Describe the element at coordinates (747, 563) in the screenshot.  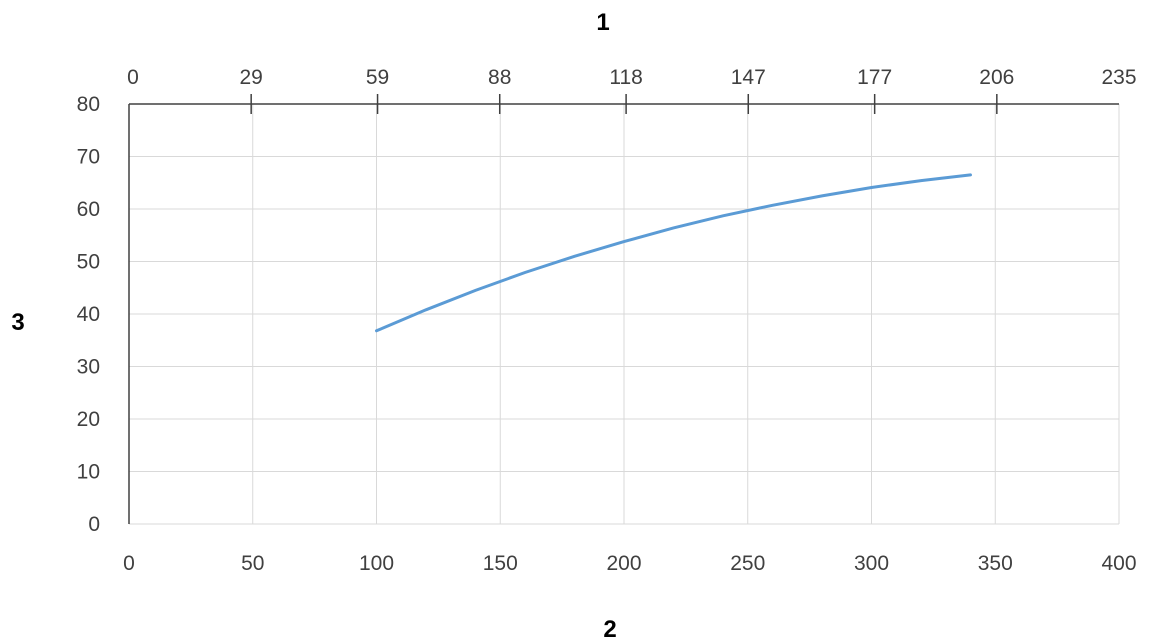
I see `x-tick-label: 250` at that location.